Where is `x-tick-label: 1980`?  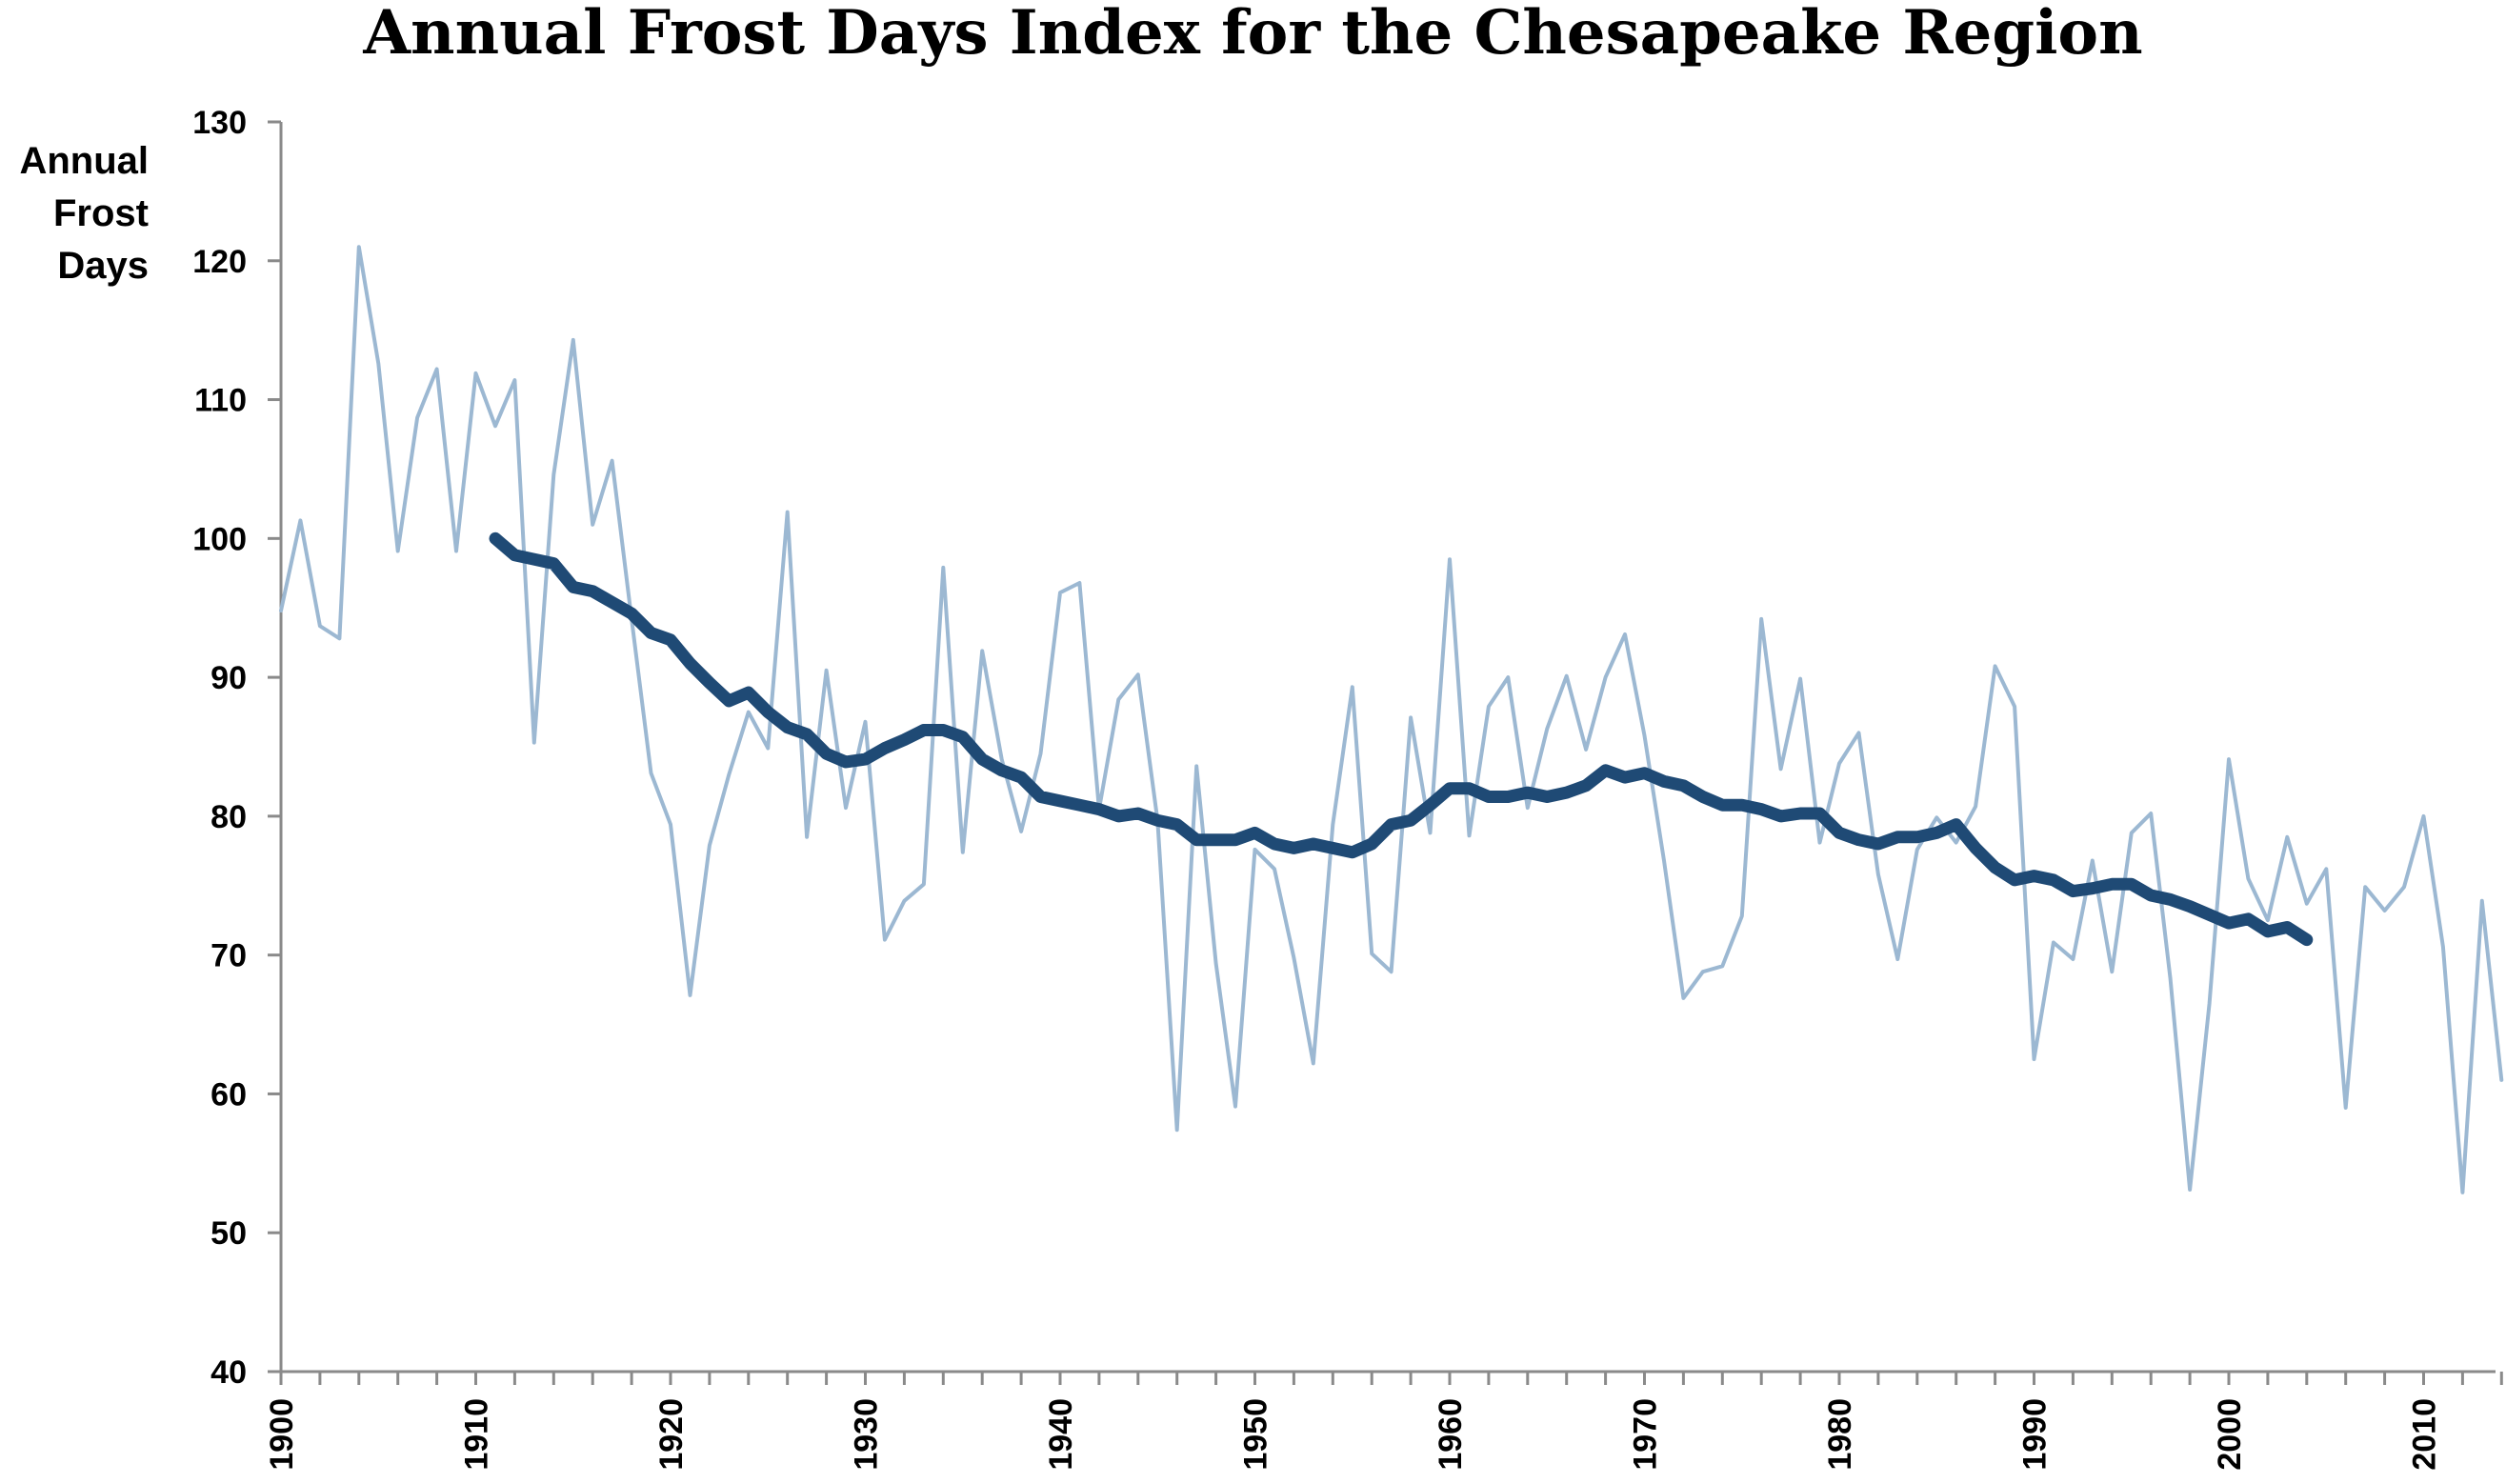
x-tick-label: 1980 is located at coordinates (1840, 1434).